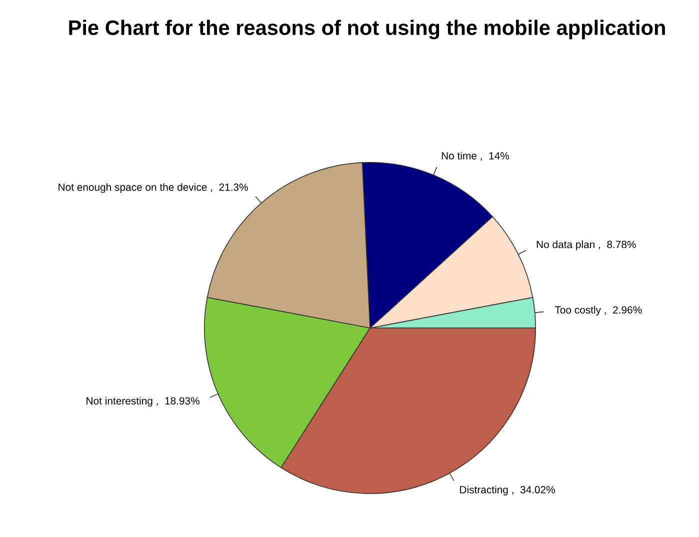  Describe the element at coordinates (476, 156) in the screenshot. I see `slice-label: No time , 14%` at that location.